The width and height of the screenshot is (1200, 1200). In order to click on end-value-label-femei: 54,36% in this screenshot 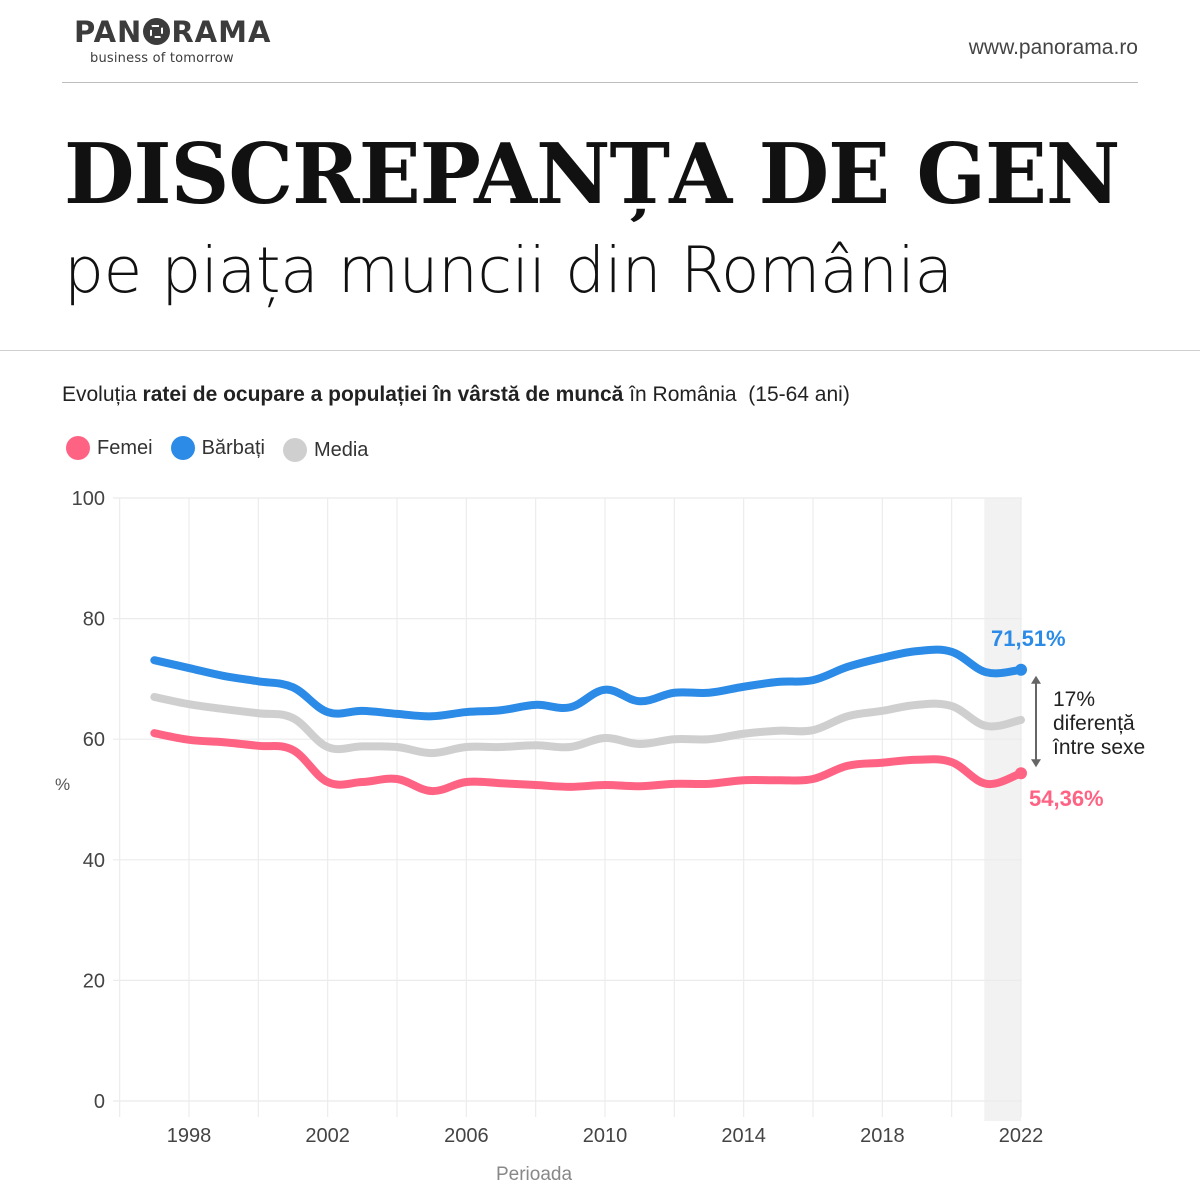, I will do `click(1066, 798)`.